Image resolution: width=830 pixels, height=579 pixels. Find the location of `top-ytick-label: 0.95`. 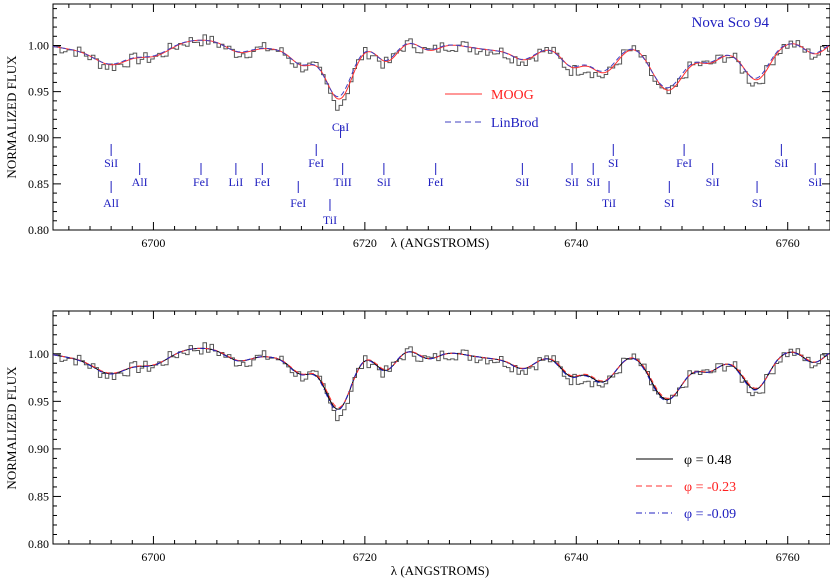

top-ytick-label: 0.95 is located at coordinates (38, 92).